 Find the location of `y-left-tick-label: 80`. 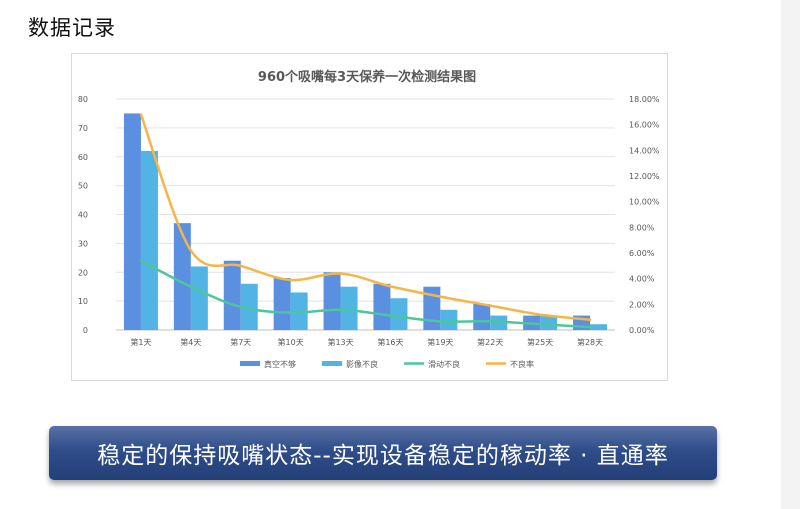

y-left-tick-label: 80 is located at coordinates (83, 99).